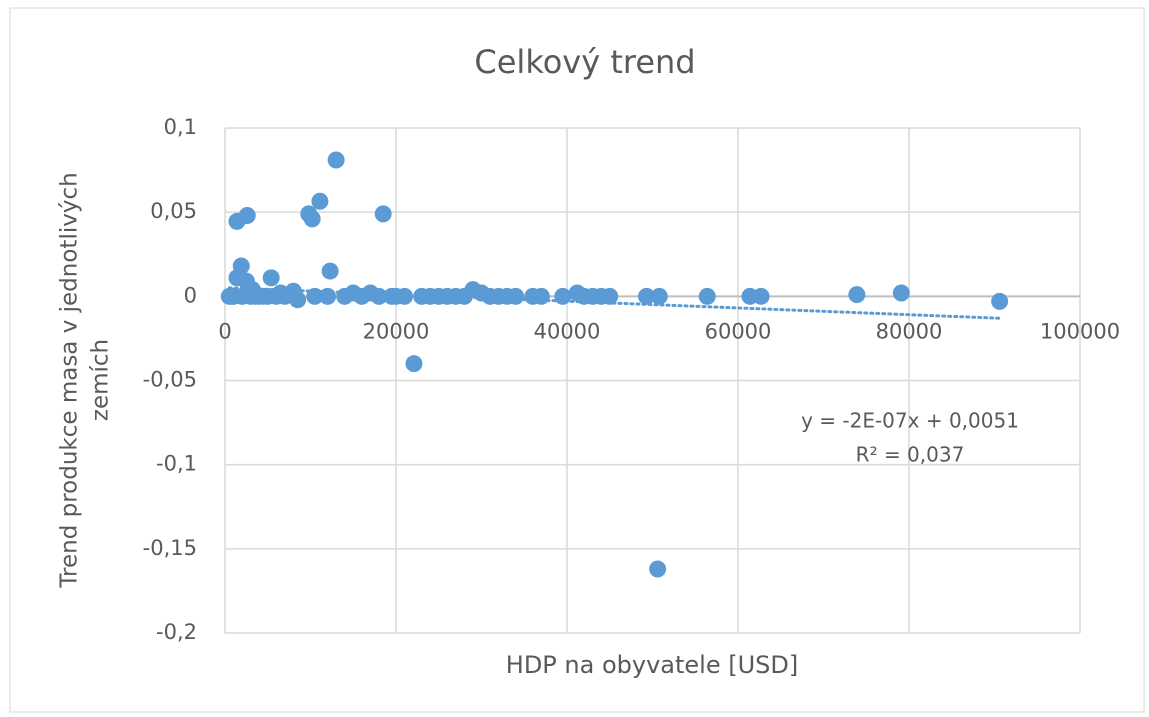 This screenshot has width=1149, height=717. What do you see at coordinates (190, 295) in the screenshot?
I see `y-tick-label: 0` at bounding box center [190, 295].